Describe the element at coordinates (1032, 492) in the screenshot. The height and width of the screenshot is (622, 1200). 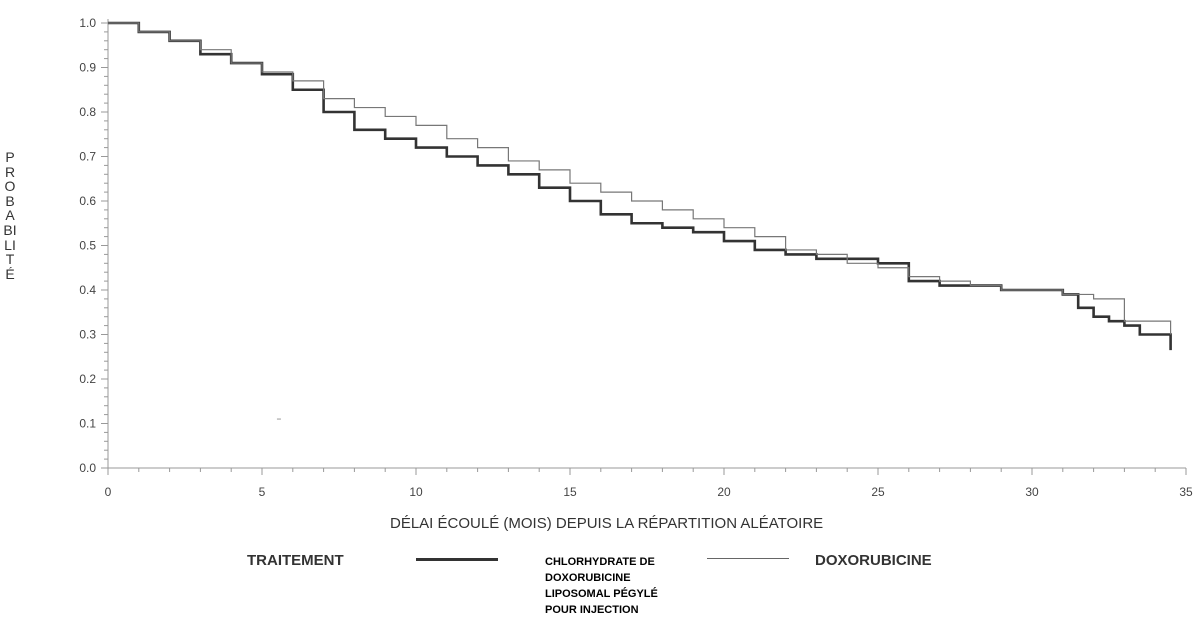
I see `x-tick-label: 30` at that location.